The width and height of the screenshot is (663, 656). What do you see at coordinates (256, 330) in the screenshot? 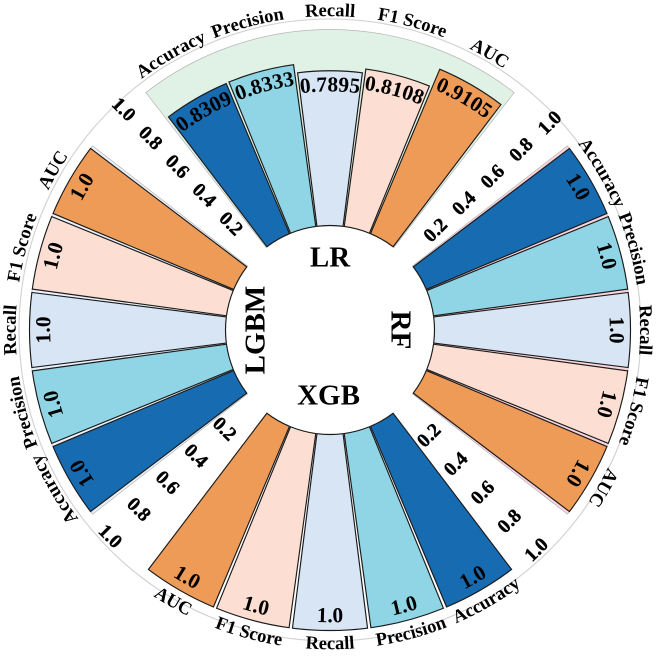
I see `svg-text: LGBM` at bounding box center [256, 330].